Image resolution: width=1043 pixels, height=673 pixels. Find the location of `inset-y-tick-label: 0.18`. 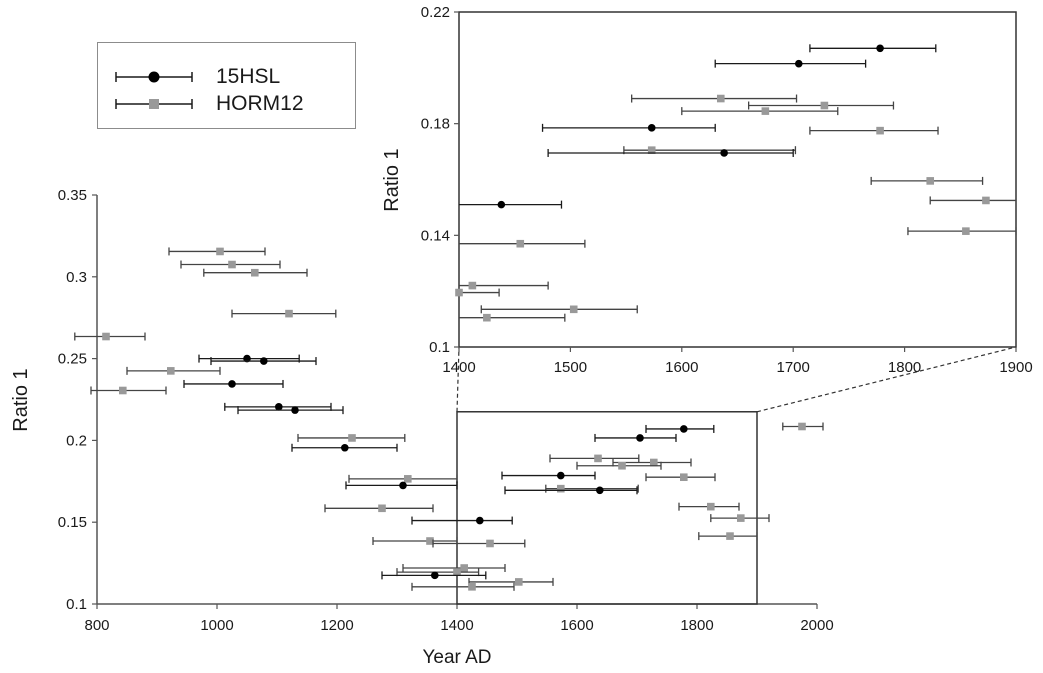

inset-y-tick-label: 0.18 is located at coordinates (435, 124).